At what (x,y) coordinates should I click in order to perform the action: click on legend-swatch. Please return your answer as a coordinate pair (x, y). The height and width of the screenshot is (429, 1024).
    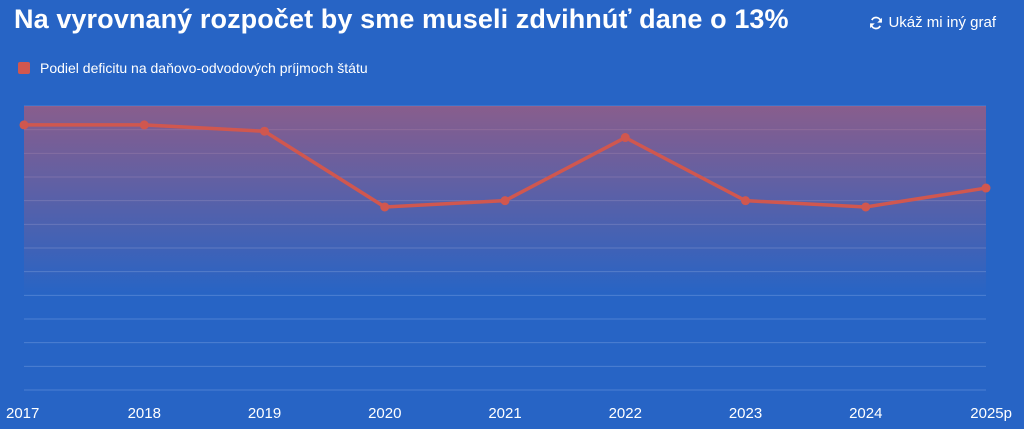
    Looking at the image, I should click on (24, 68).